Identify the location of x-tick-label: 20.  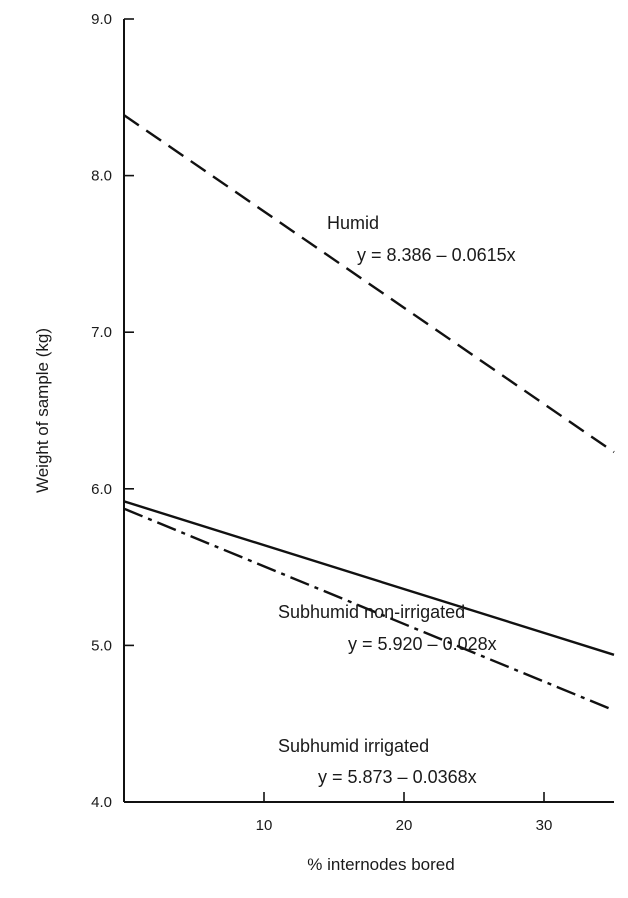
(404, 825).